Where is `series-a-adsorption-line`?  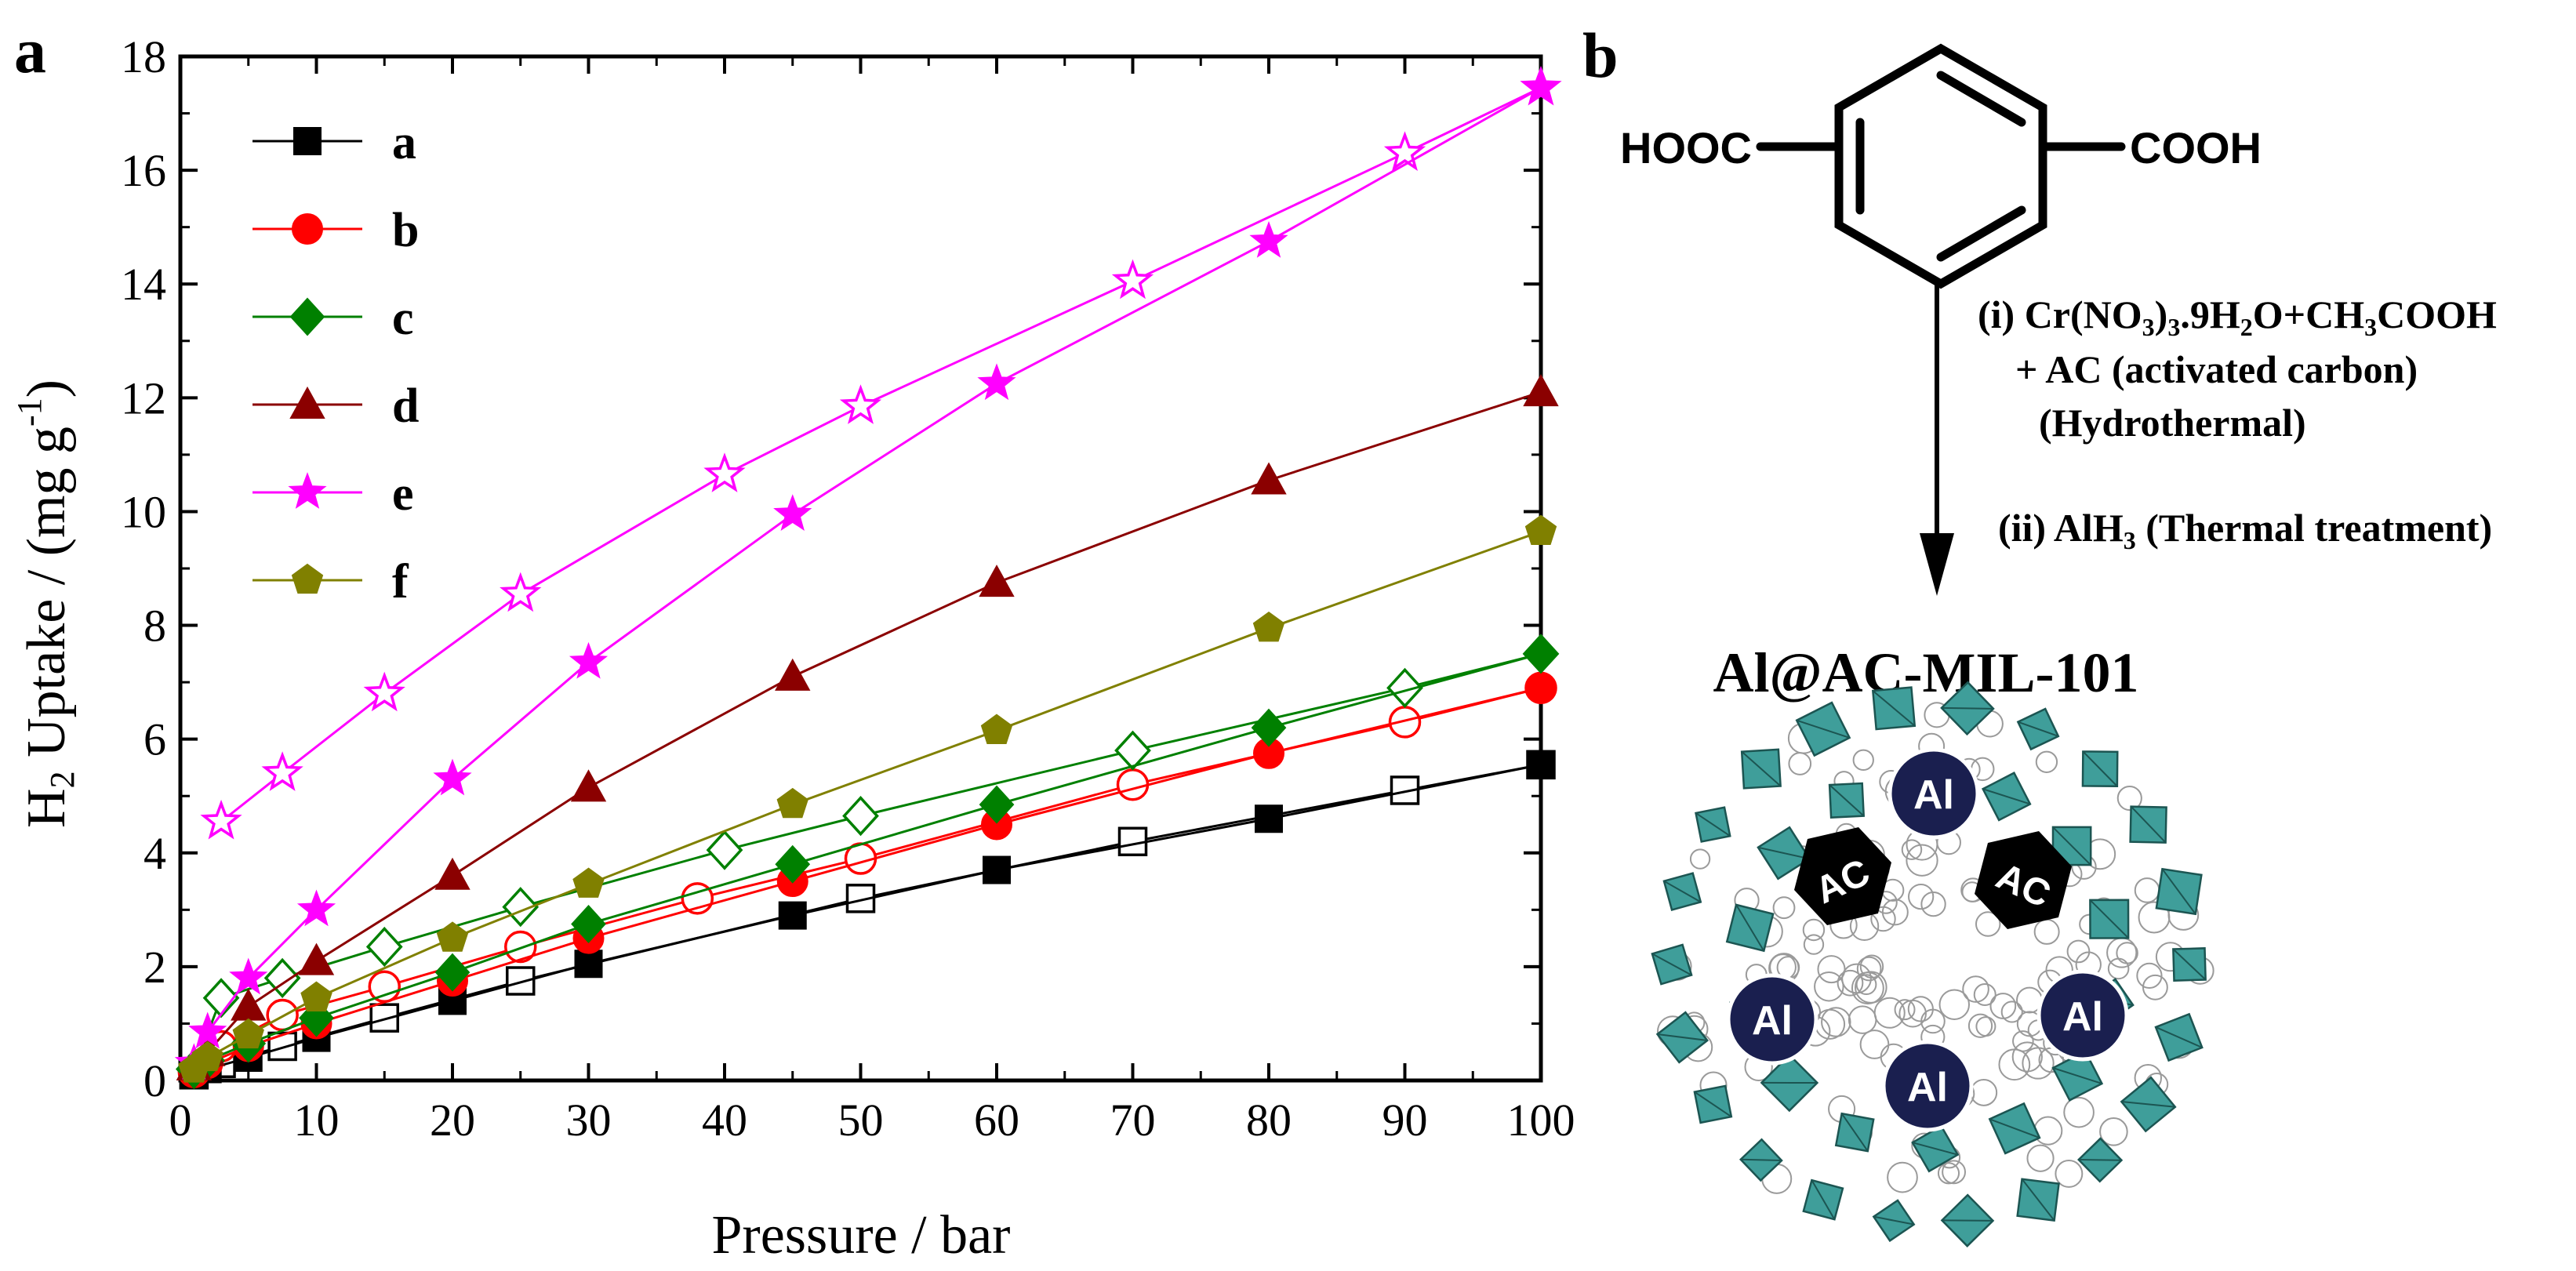
series-a-adsorption-line is located at coordinates (867, 920).